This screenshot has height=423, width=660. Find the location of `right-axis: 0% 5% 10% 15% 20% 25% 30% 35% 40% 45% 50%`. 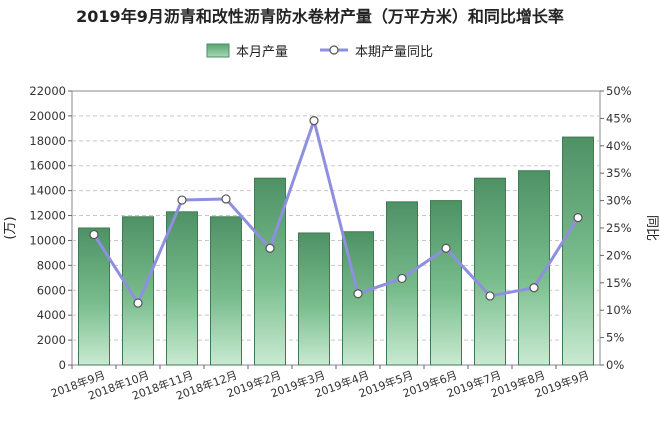

right-axis: 0% 5% 10% 15% 20% 25% 30% 35% 40% 45% 50% is located at coordinates (616, 228).